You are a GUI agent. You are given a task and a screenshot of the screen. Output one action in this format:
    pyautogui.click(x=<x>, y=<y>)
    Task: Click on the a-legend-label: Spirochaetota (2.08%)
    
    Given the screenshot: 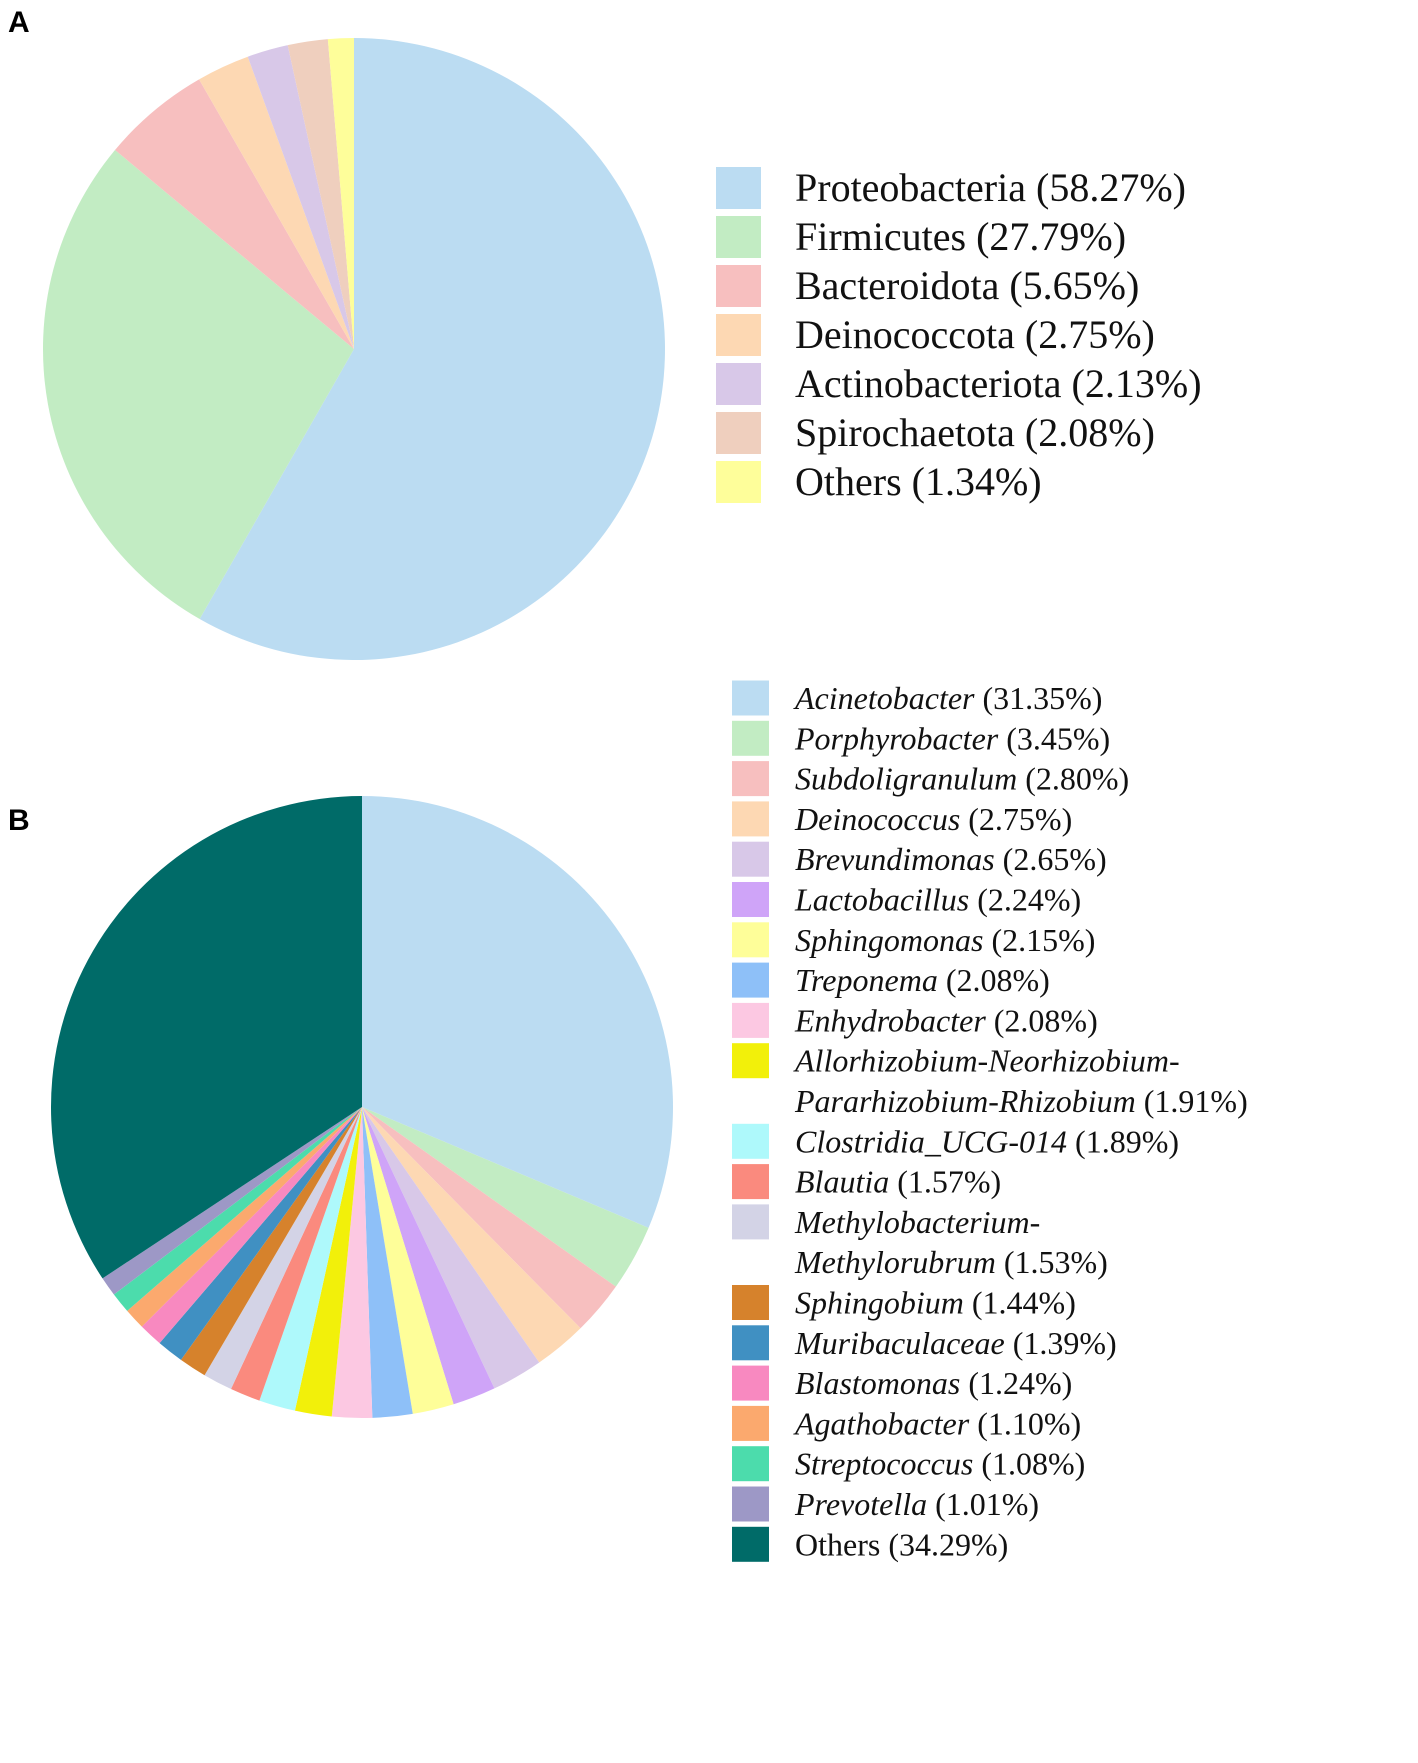 What is the action you would take?
    pyautogui.click(x=975, y=432)
    